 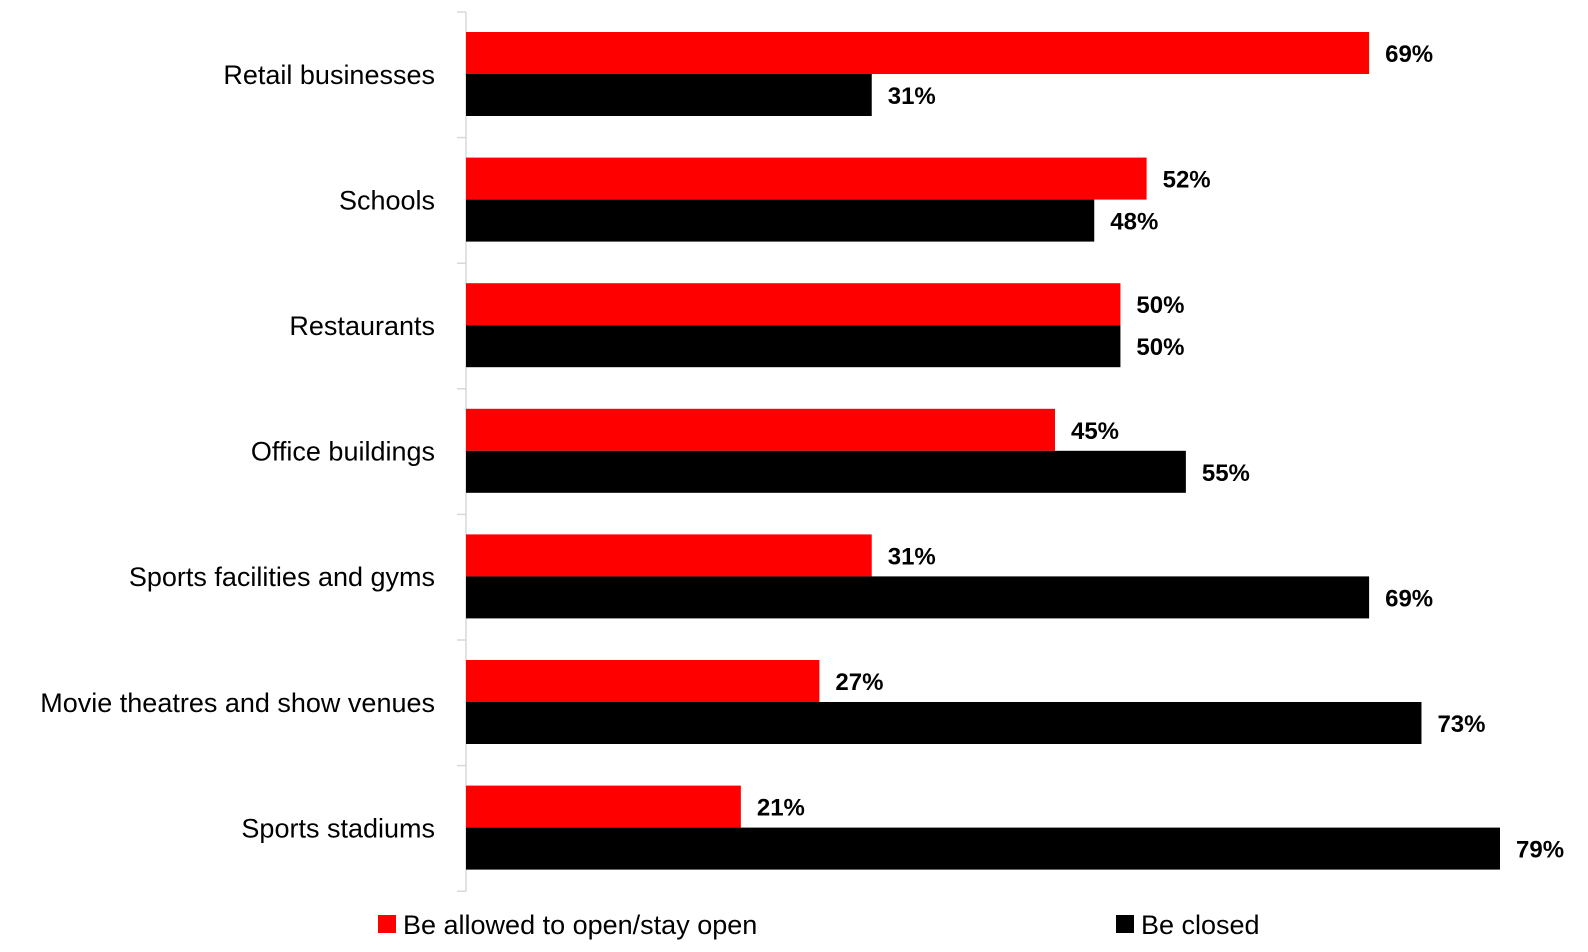 I want to click on axis, so click(x=462, y=451).